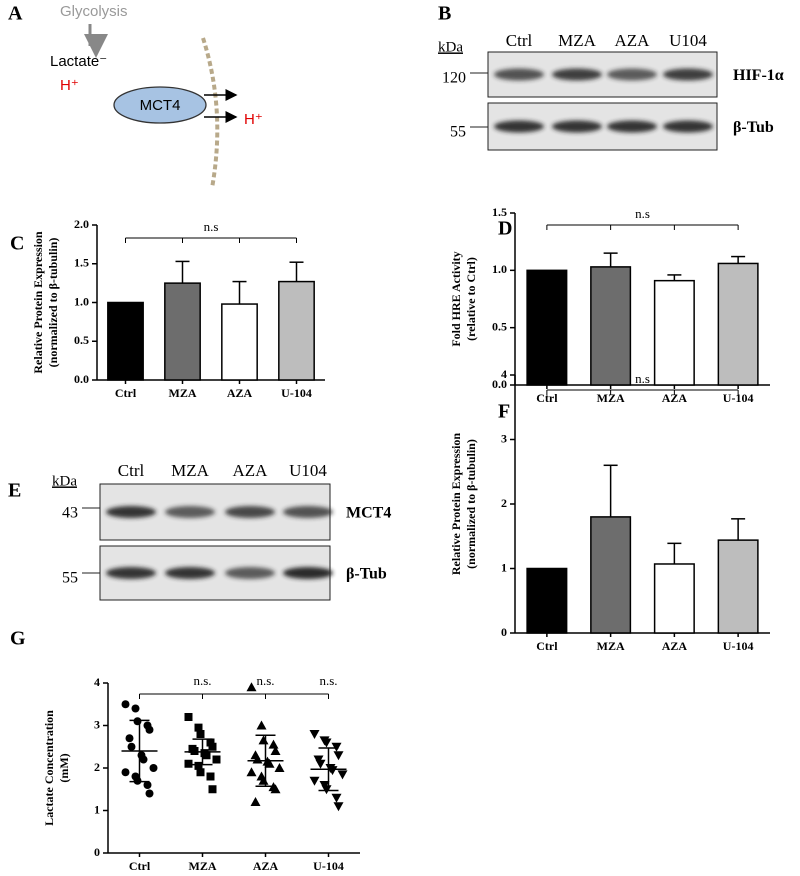 The image size is (800, 876). What do you see at coordinates (454, 78) in the screenshot?
I see `marker-label: 120` at bounding box center [454, 78].